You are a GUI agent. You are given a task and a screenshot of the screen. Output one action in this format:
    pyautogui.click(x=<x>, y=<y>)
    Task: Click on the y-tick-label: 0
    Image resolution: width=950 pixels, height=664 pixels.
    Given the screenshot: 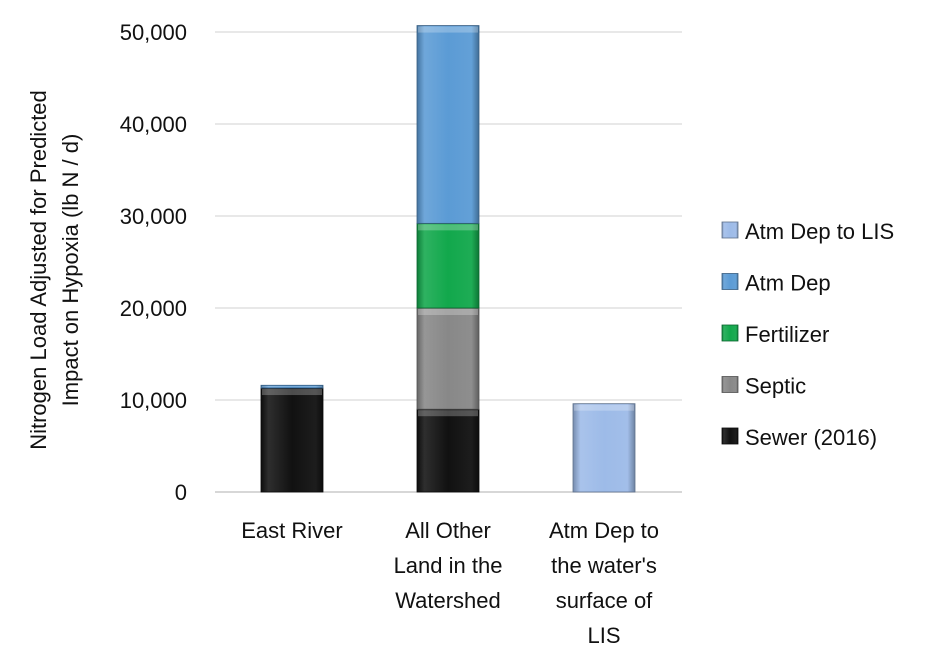 What is the action you would take?
    pyautogui.click(x=181, y=492)
    